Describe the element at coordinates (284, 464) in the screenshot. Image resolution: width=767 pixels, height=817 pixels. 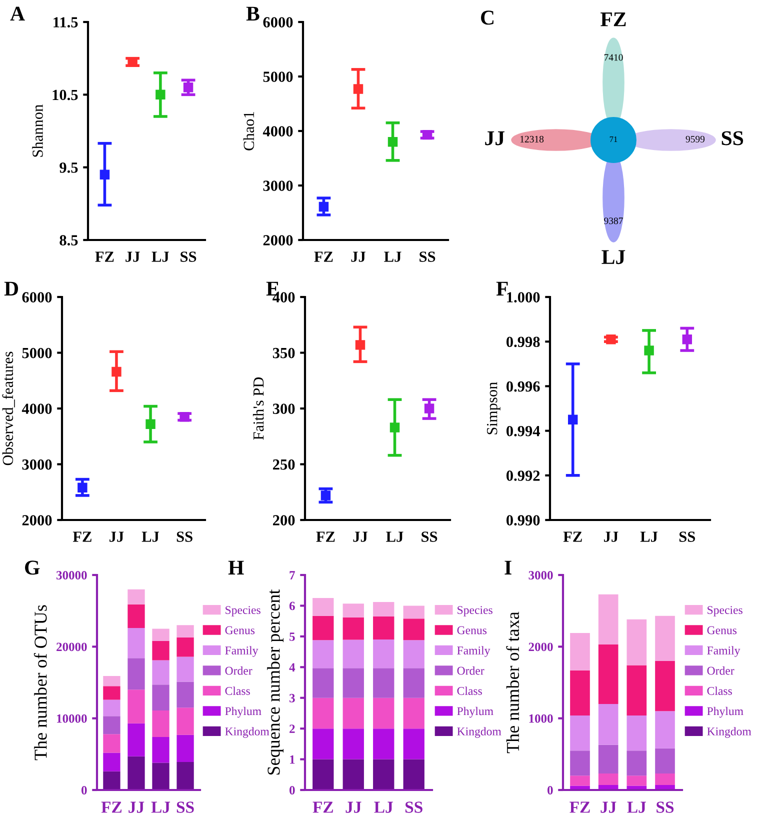
I see `y-tick-label: 250` at that location.